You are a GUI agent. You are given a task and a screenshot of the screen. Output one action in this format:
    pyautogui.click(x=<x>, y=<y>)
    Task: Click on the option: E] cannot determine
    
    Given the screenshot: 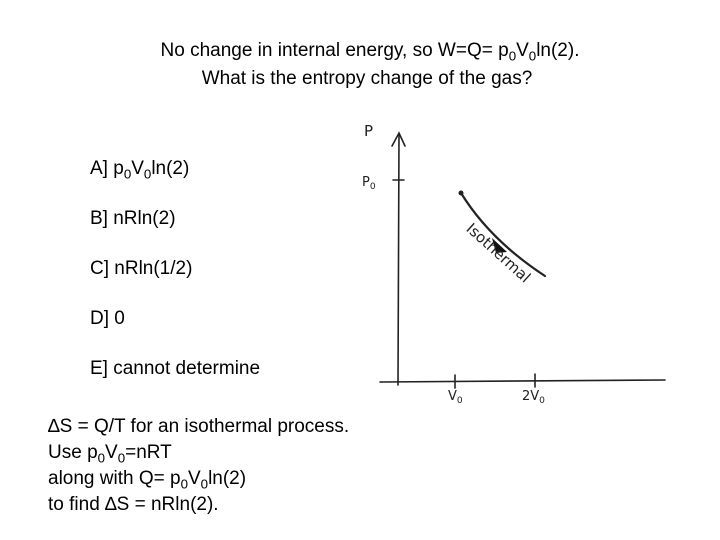 What is the action you would take?
    pyautogui.click(x=175, y=369)
    